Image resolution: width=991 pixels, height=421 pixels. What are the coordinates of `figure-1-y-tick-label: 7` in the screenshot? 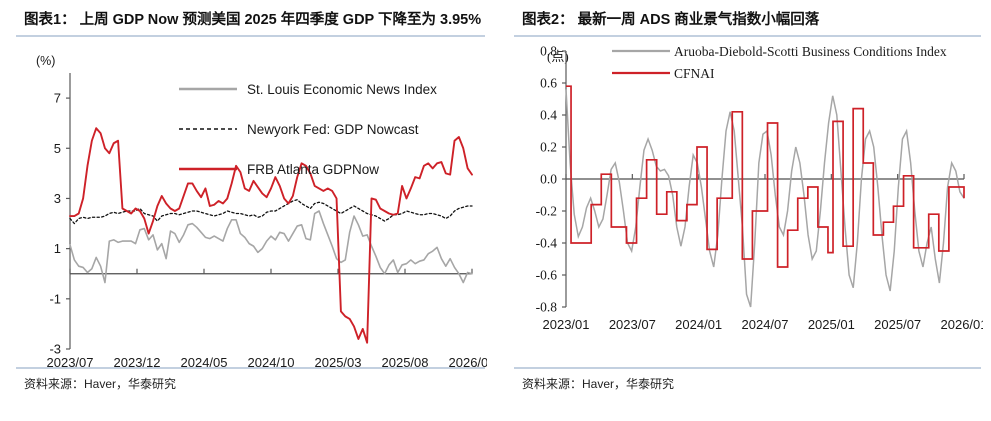 It's located at (57, 98).